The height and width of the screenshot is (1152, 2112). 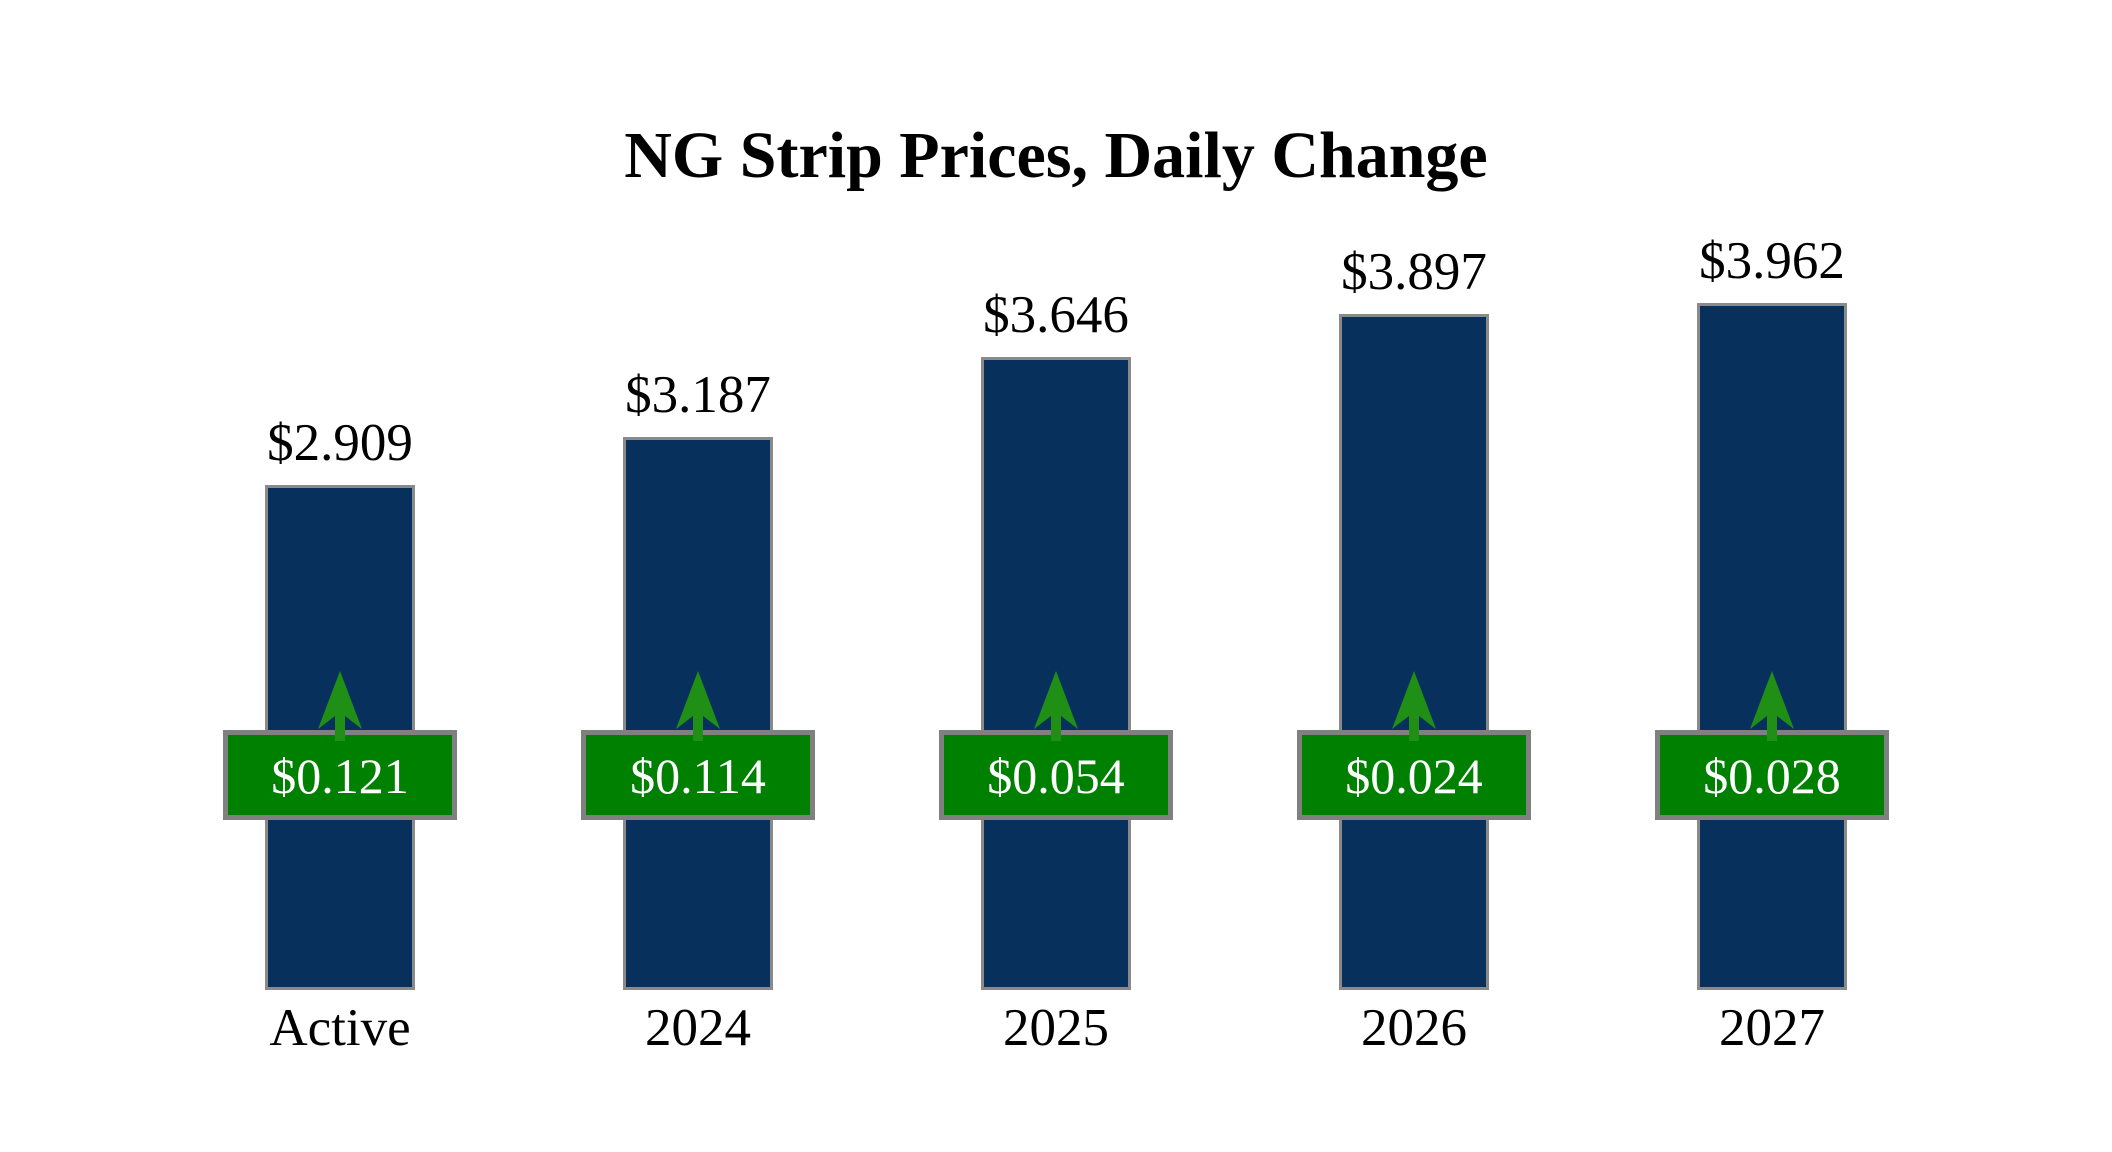 I want to click on daily-change-value: $0.028, so click(x=1772, y=776).